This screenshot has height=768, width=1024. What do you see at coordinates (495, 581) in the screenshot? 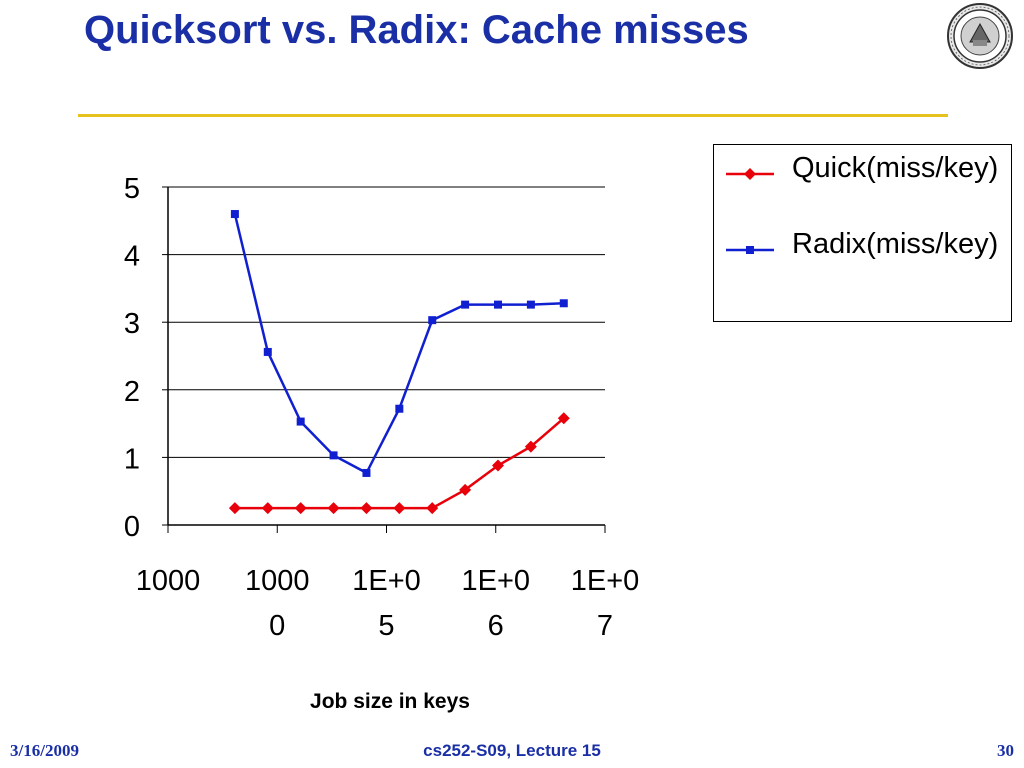
I see `x-tick-label-3-0: 1E+0` at bounding box center [495, 581].